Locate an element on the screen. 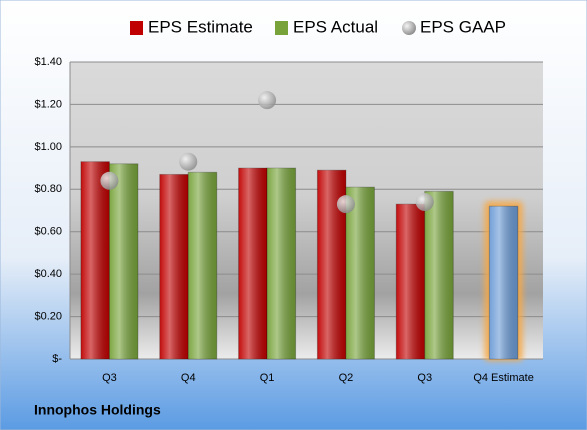 Image resolution: width=587 pixels, height=430 pixels. y-tick-label: $1.40 is located at coordinates (48, 62).